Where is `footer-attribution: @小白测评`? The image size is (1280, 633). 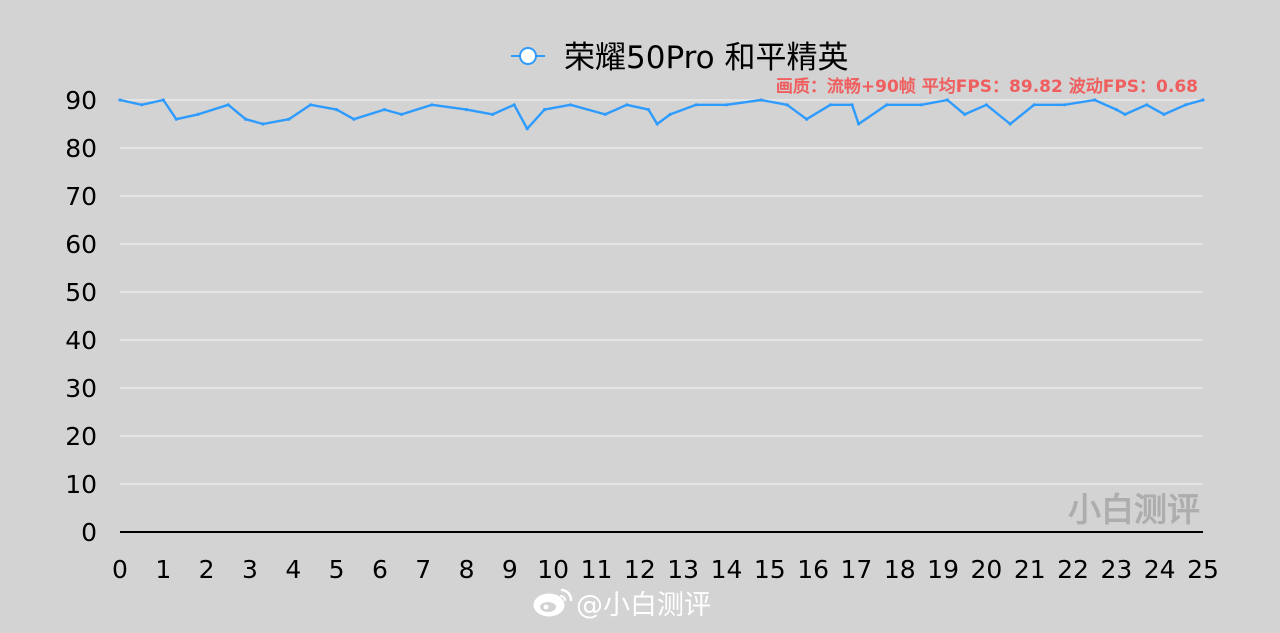
footer-attribution: @小白测评 is located at coordinates (622, 604).